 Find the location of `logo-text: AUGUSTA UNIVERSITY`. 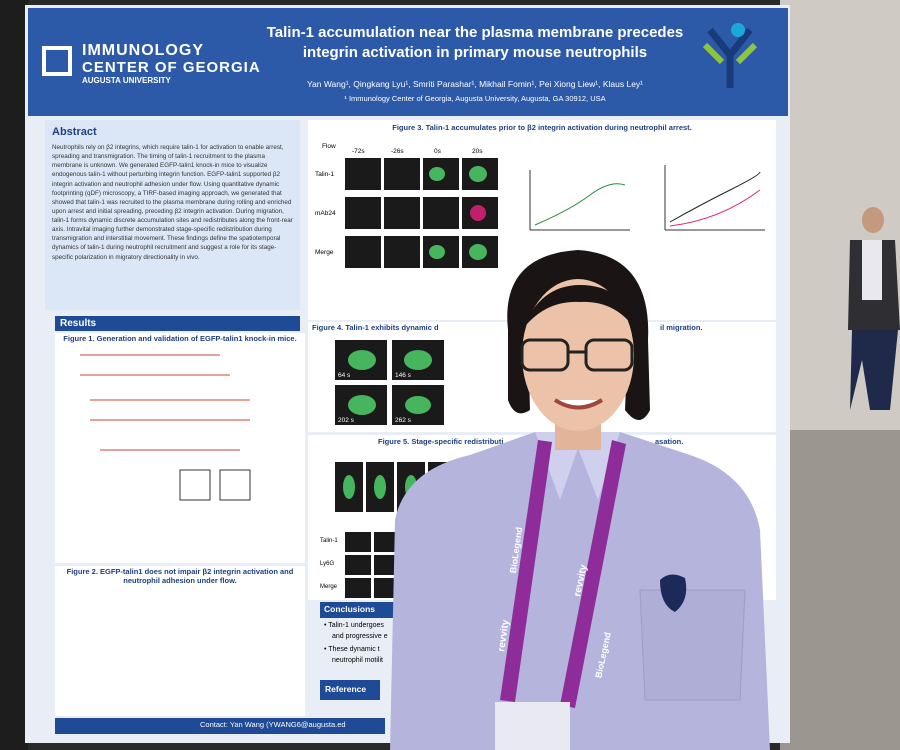

logo-text: AUGUSTA UNIVERSITY is located at coordinates (126, 80).